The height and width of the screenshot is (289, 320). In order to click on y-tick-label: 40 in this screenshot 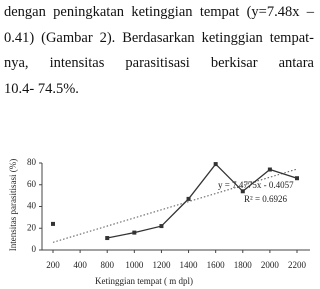, I will do `click(32, 206)`.